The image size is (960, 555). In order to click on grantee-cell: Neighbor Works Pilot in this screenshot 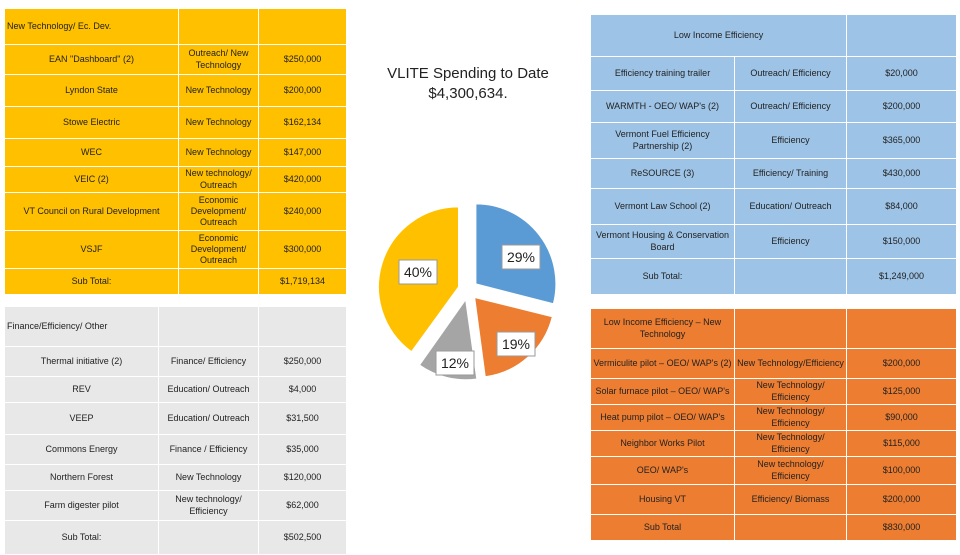, I will do `click(662, 443)`.